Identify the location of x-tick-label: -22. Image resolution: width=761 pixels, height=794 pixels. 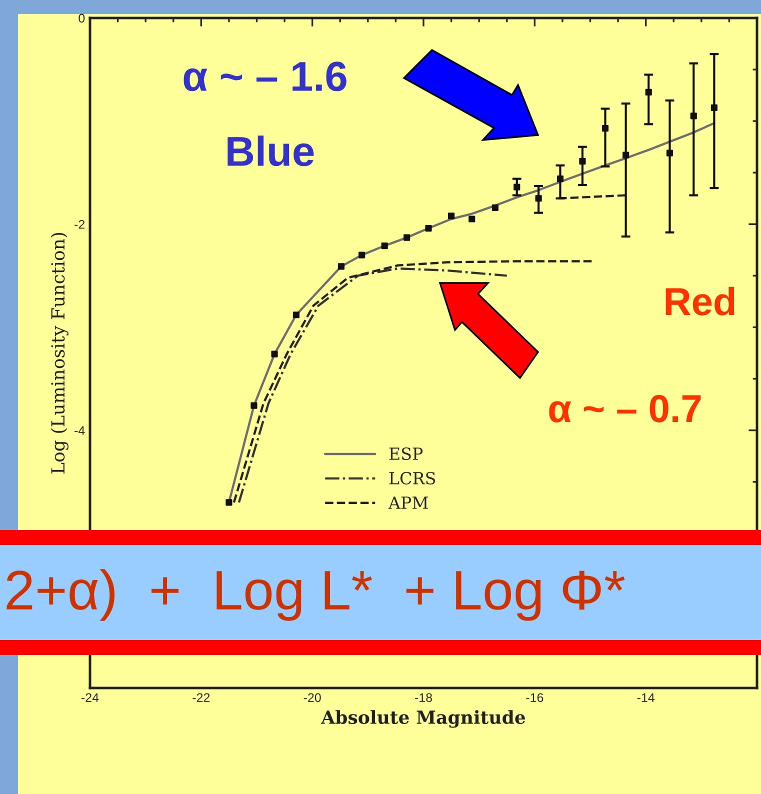
(201, 697).